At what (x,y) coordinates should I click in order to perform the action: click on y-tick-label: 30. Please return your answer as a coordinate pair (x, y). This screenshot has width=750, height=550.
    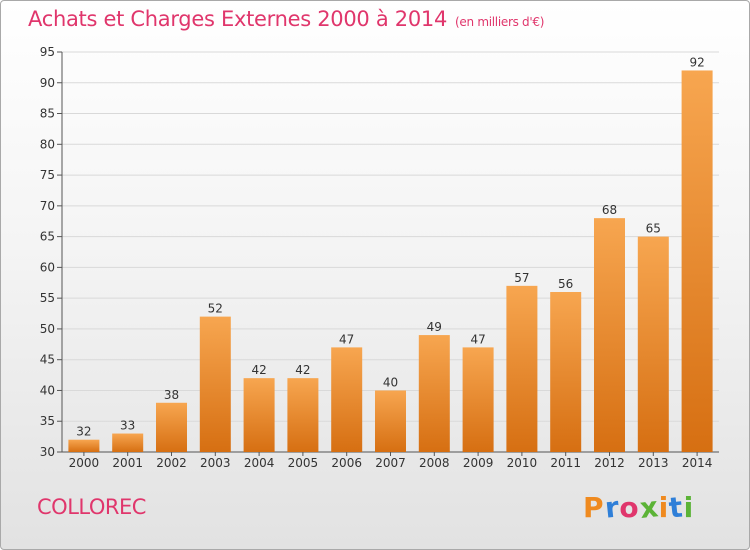
    Looking at the image, I should click on (47, 452).